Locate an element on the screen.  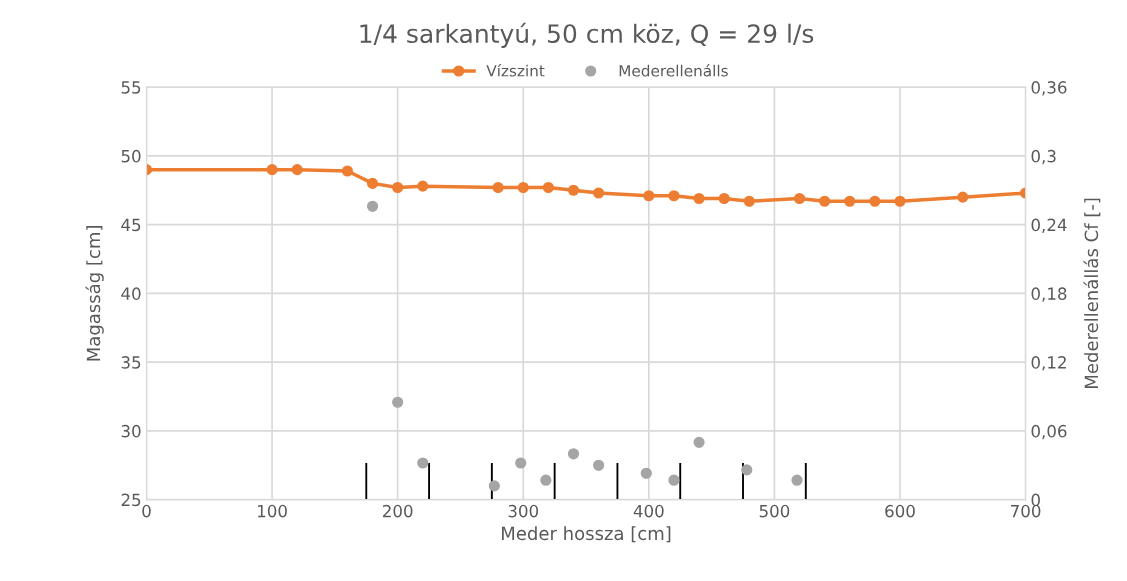
x-tick-label: 300 is located at coordinates (523, 511).